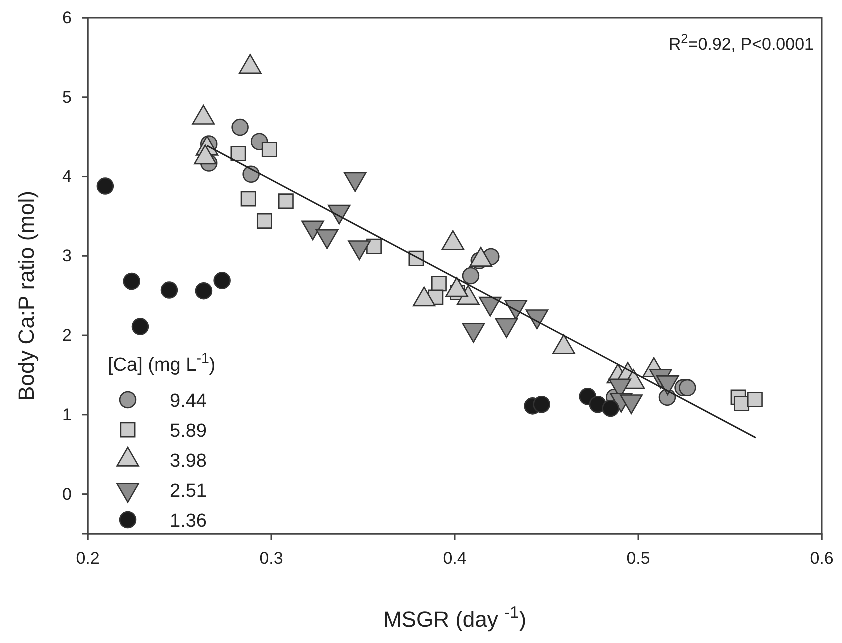  I want to click on annotation: R$^{2}$=0.92, P<0.0001, so click(741, 42).